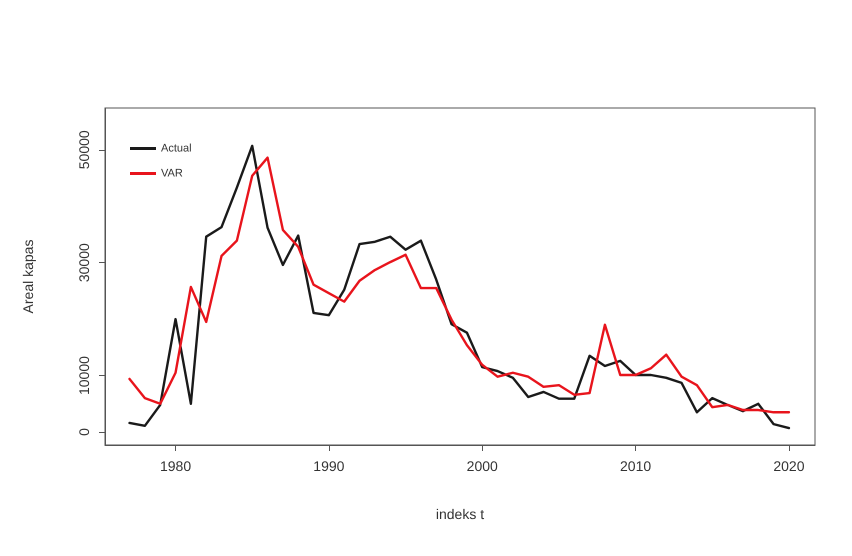 The width and height of the screenshot is (852, 556). I want to click on legend-label: Actual, so click(176, 148).